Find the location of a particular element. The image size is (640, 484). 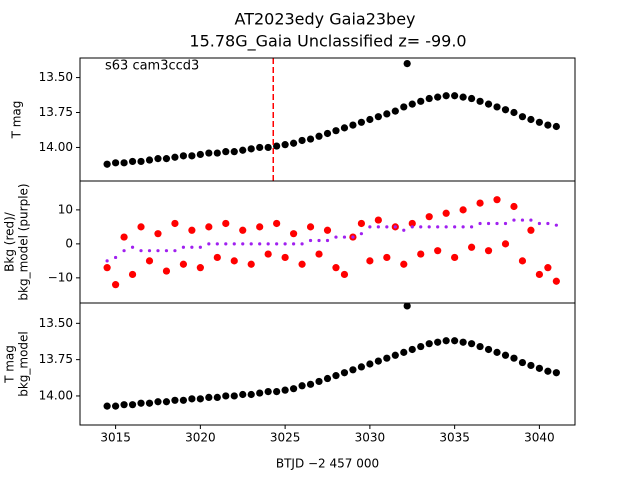

y-axis-label: T mag is located at coordinates (10, 364).